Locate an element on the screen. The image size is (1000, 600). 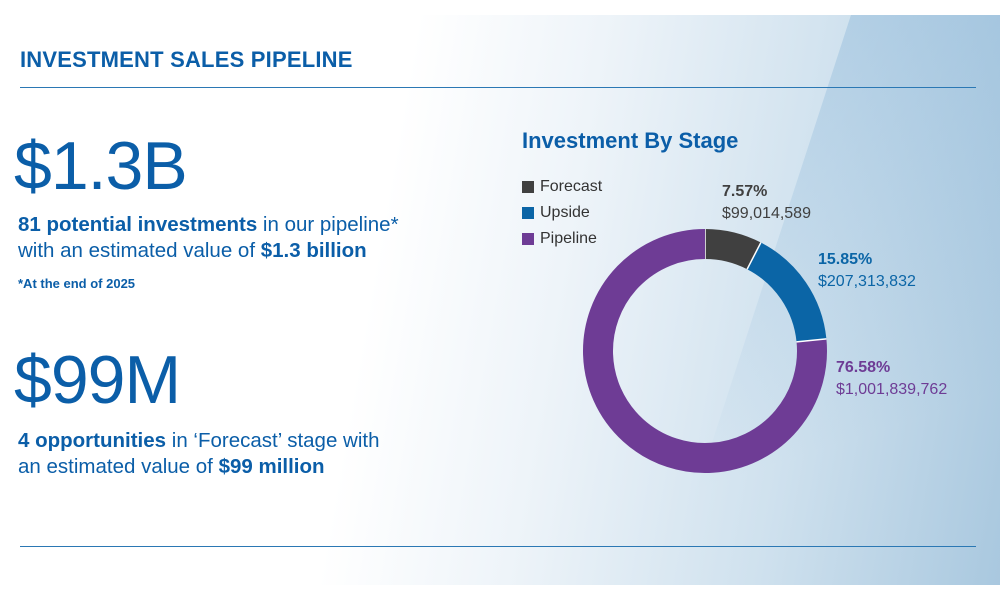
legend-swatch-pipeline is located at coordinates (528, 239).